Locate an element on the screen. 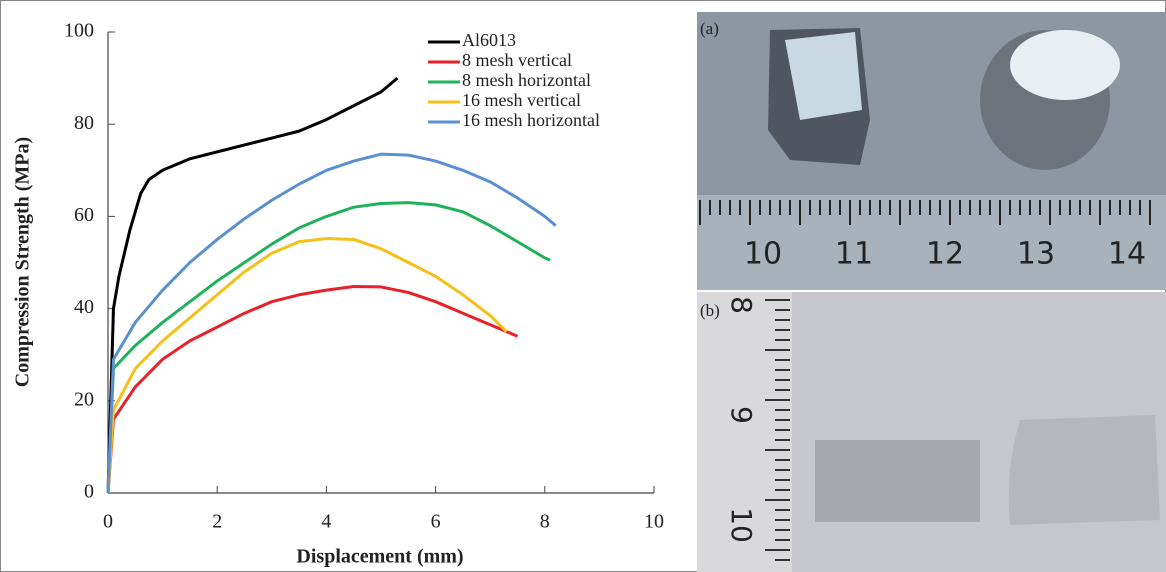 This screenshot has width=1166, height=572. x-tick-label: 6 is located at coordinates (436, 522).